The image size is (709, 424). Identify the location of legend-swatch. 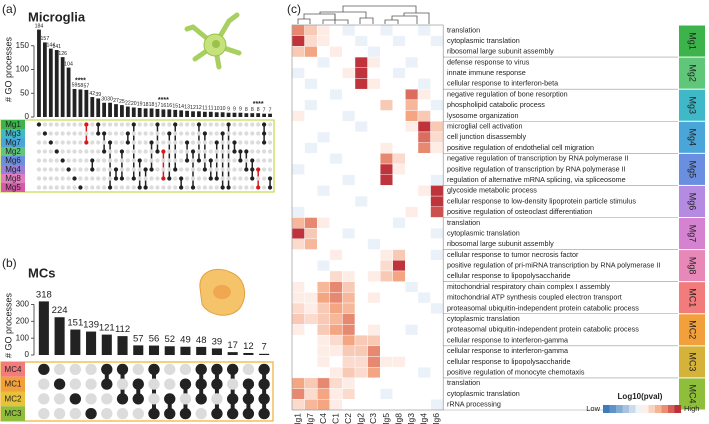
(652, 409).